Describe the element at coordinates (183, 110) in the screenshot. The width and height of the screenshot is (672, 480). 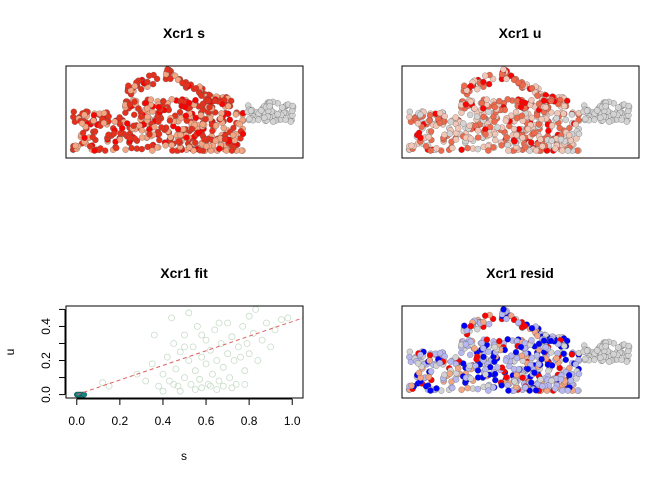
I see `embedding-points-s` at that location.